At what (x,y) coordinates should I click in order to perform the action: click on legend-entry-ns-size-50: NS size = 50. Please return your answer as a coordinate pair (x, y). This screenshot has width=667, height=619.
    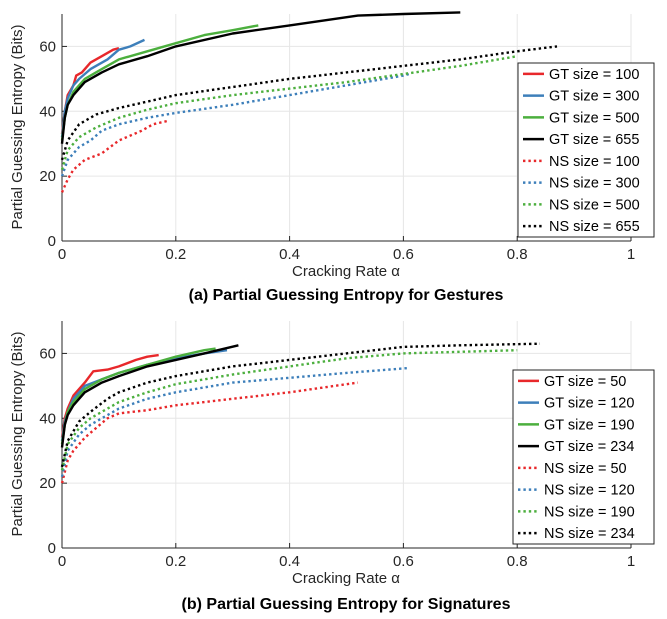
    Looking at the image, I should click on (585, 469).